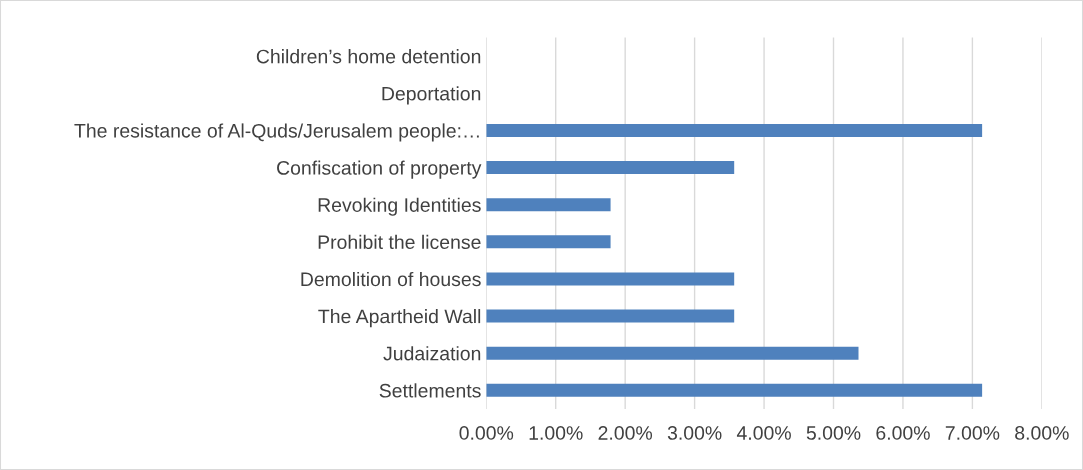 The width and height of the screenshot is (1083, 470). What do you see at coordinates (694, 433) in the screenshot?
I see `x-tick-label: 3.00%` at bounding box center [694, 433].